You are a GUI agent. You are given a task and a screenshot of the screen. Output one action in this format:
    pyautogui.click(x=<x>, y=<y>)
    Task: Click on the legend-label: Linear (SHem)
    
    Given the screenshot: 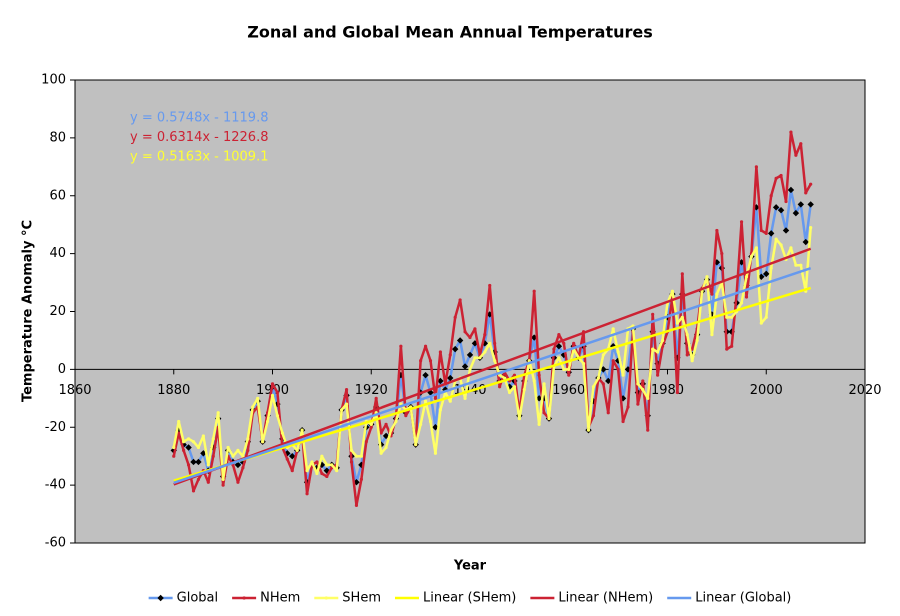 What is the action you would take?
    pyautogui.click(x=469, y=598)
    